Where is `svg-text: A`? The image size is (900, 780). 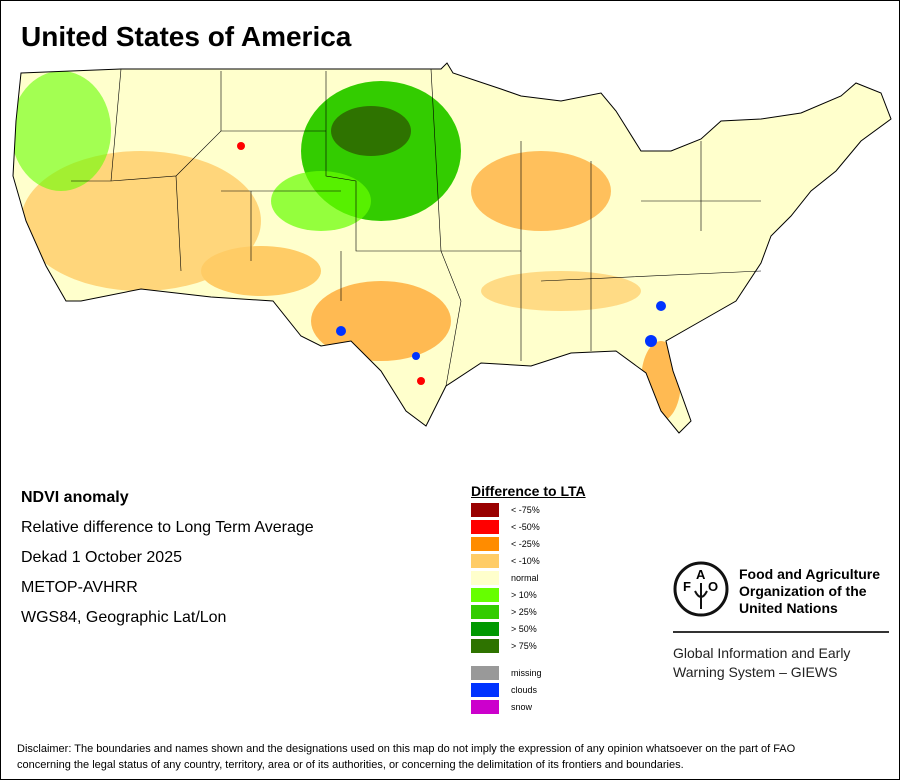 svg-text: A is located at coordinates (701, 574).